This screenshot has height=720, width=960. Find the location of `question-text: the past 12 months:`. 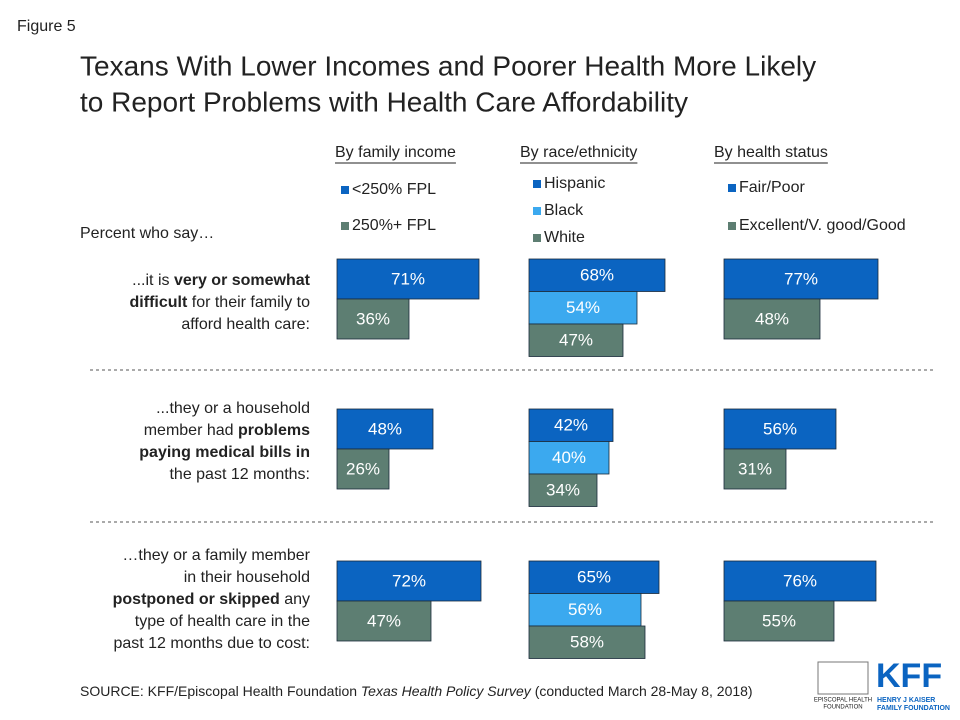

question-text: the past 12 months: is located at coordinates (239, 474).